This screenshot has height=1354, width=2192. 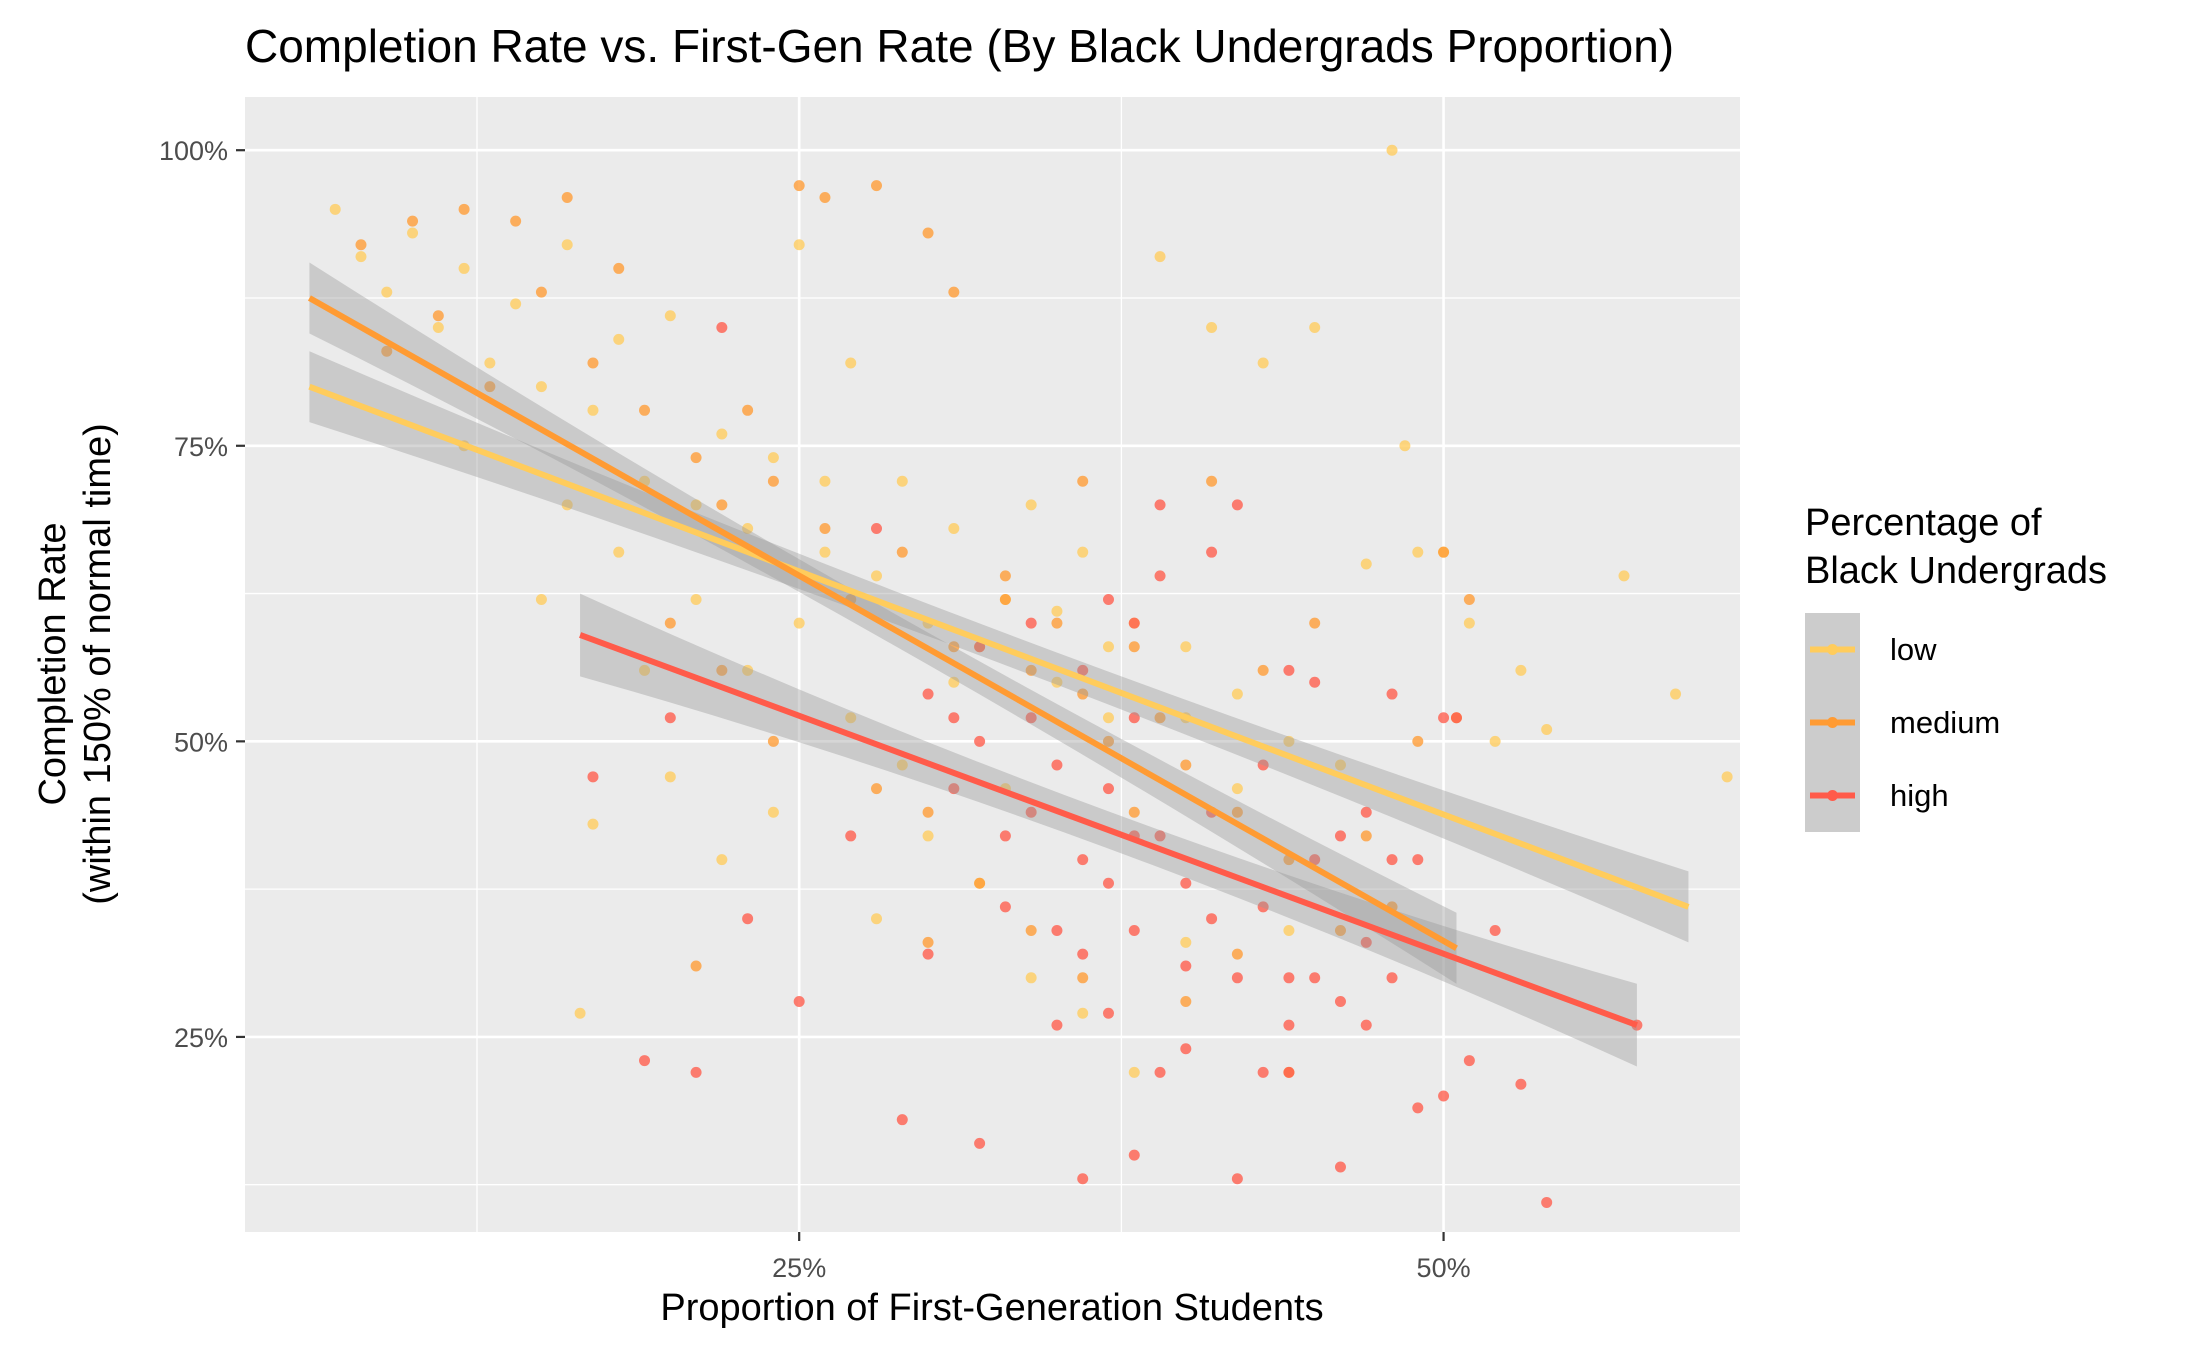 What do you see at coordinates (98, 664) in the screenshot?
I see `y-axis-title-line-2: (within 150% of normal time)` at bounding box center [98, 664].